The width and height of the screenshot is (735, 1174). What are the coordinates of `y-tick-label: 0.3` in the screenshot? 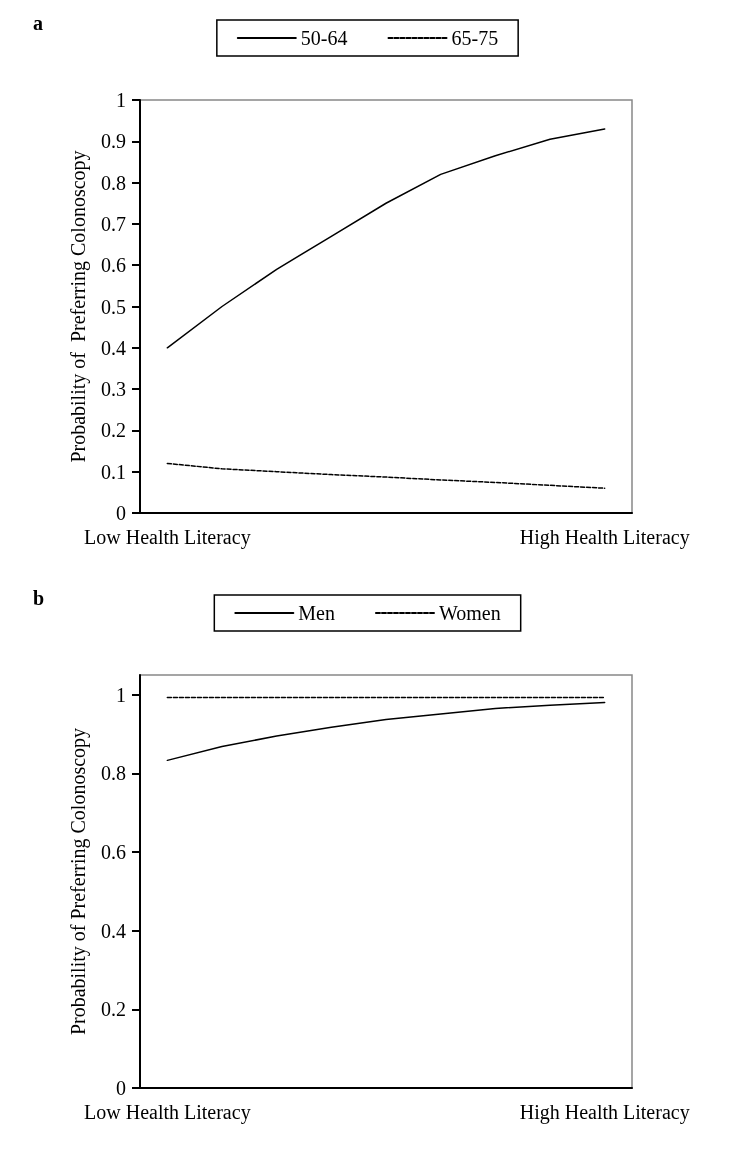 It's located at (113, 389).